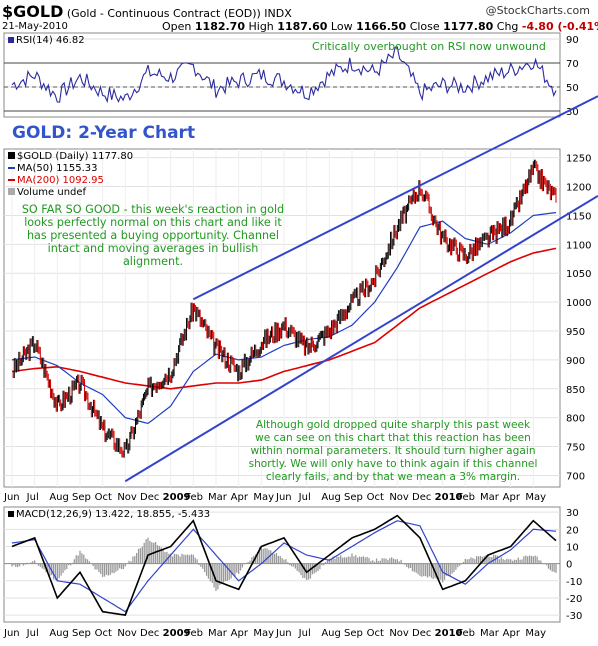  Describe the element at coordinates (11, 40) in the screenshot. I see `rsi-legend-swatch` at that location.